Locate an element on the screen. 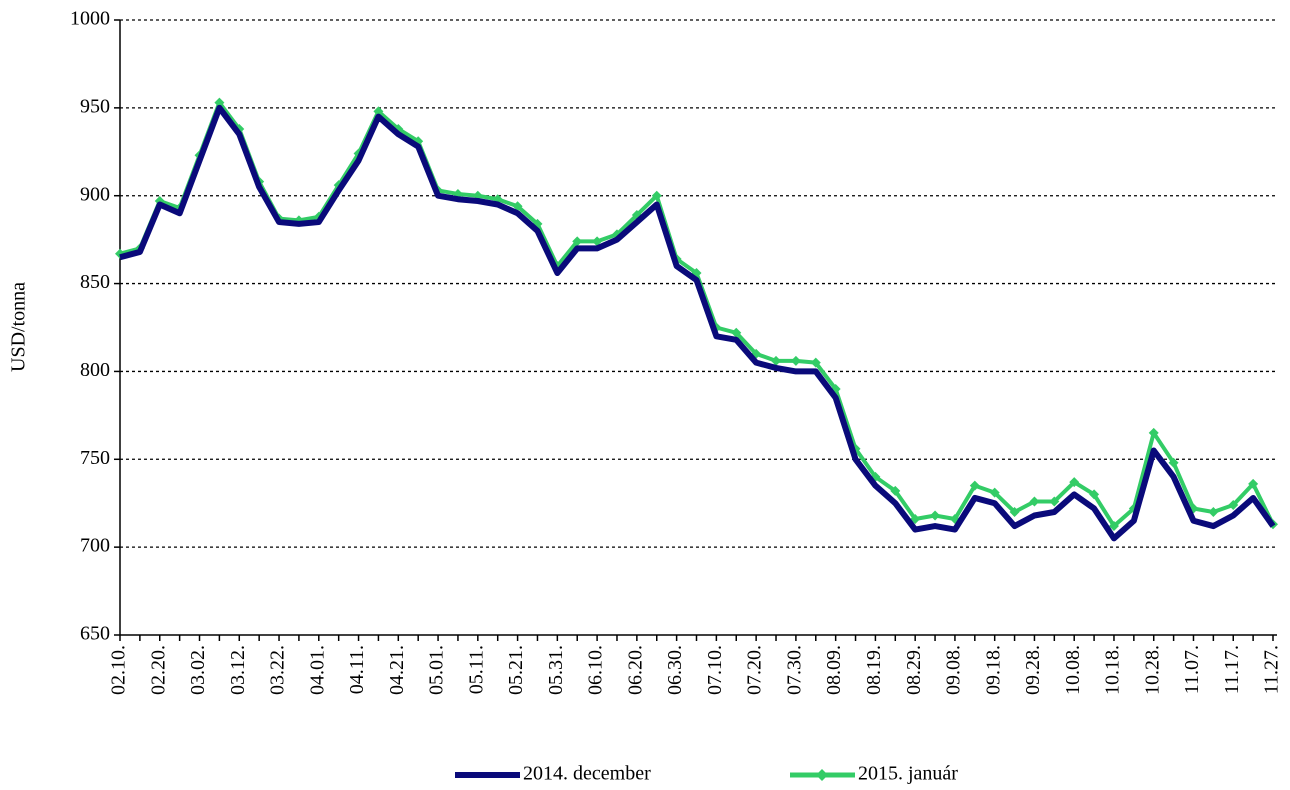 This screenshot has height=790, width=1290. x-tick-label: 05.11. is located at coordinates (476, 669).